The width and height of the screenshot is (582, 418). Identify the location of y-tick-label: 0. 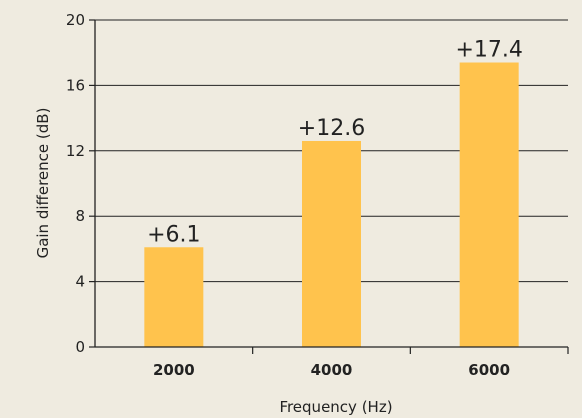
(80, 347).